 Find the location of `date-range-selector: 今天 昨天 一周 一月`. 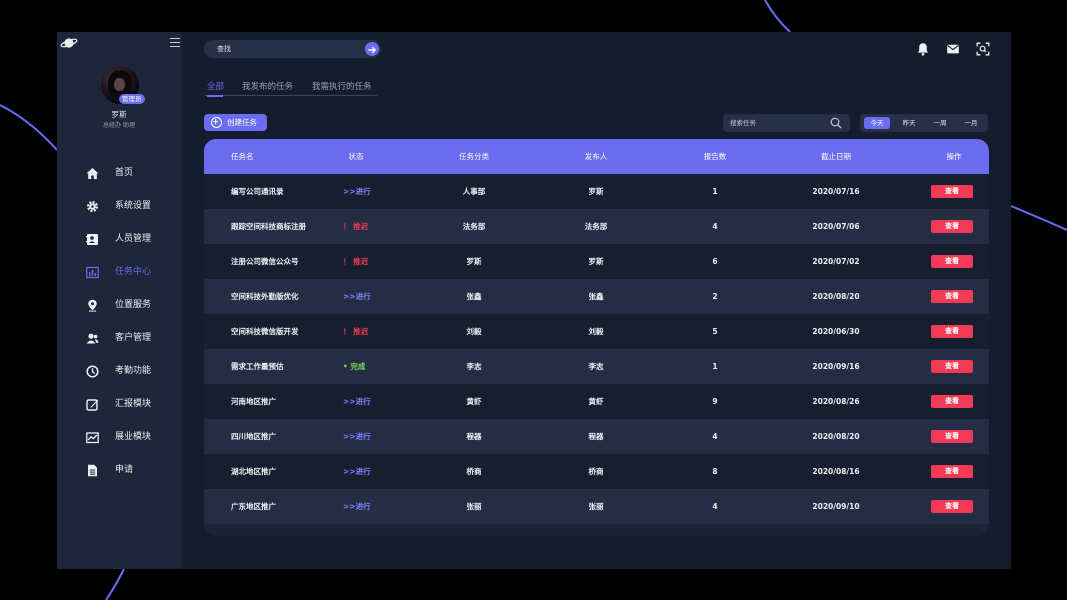

date-range-selector: 今天 昨天 一周 一月 is located at coordinates (924, 123).